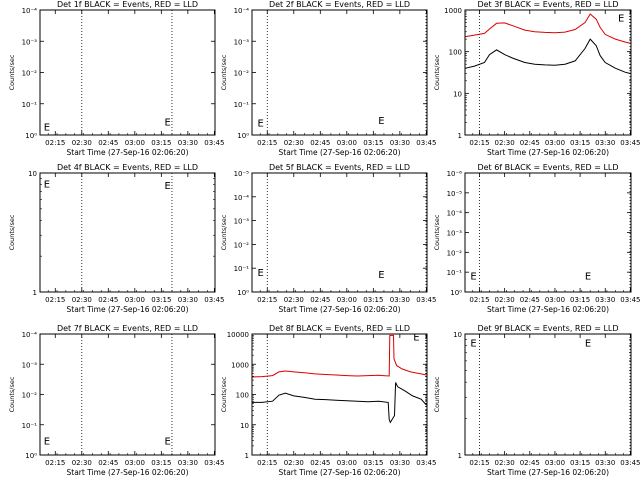 The height and width of the screenshot is (480, 640). I want to click on chart-title: Det 7f BLACK = Events, RED = LLD, so click(127, 328).